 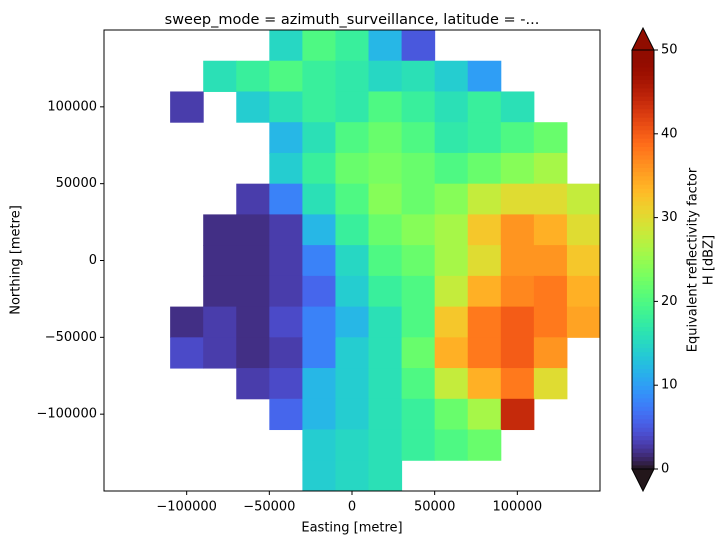 I want to click on colorbar-frame, so click(x=643, y=259).